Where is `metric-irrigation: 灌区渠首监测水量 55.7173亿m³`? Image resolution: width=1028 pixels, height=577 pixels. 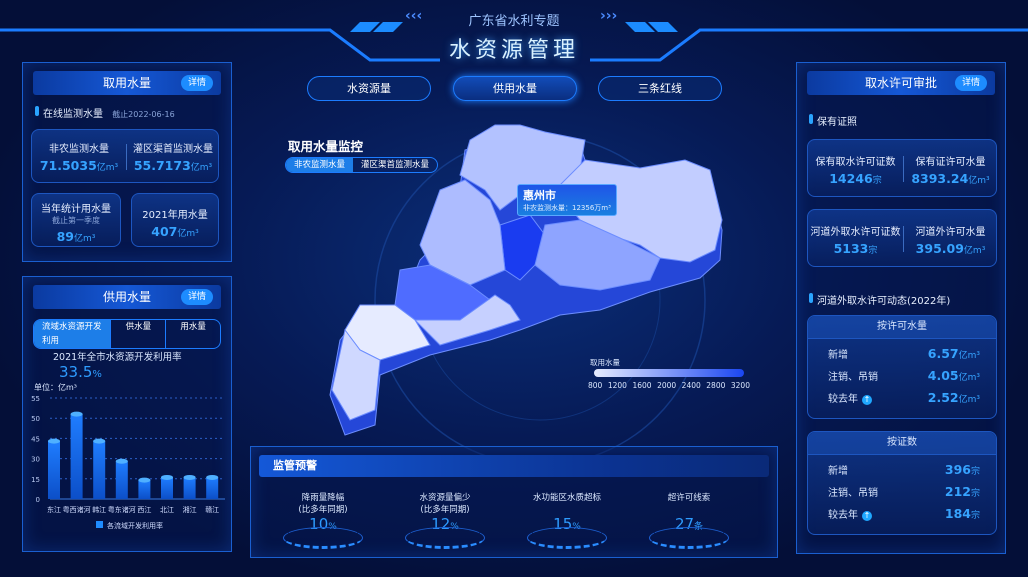
metric-irrigation: 灌区渠首监测水量 55.7173亿m³ is located at coordinates (173, 157).